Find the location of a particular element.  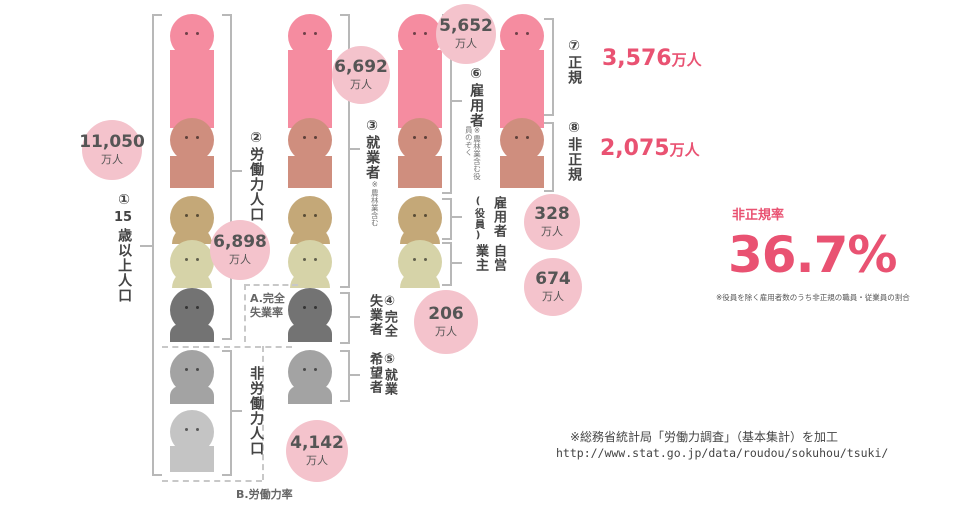

label-rate-a: A.完全 is located at coordinates (267, 298).